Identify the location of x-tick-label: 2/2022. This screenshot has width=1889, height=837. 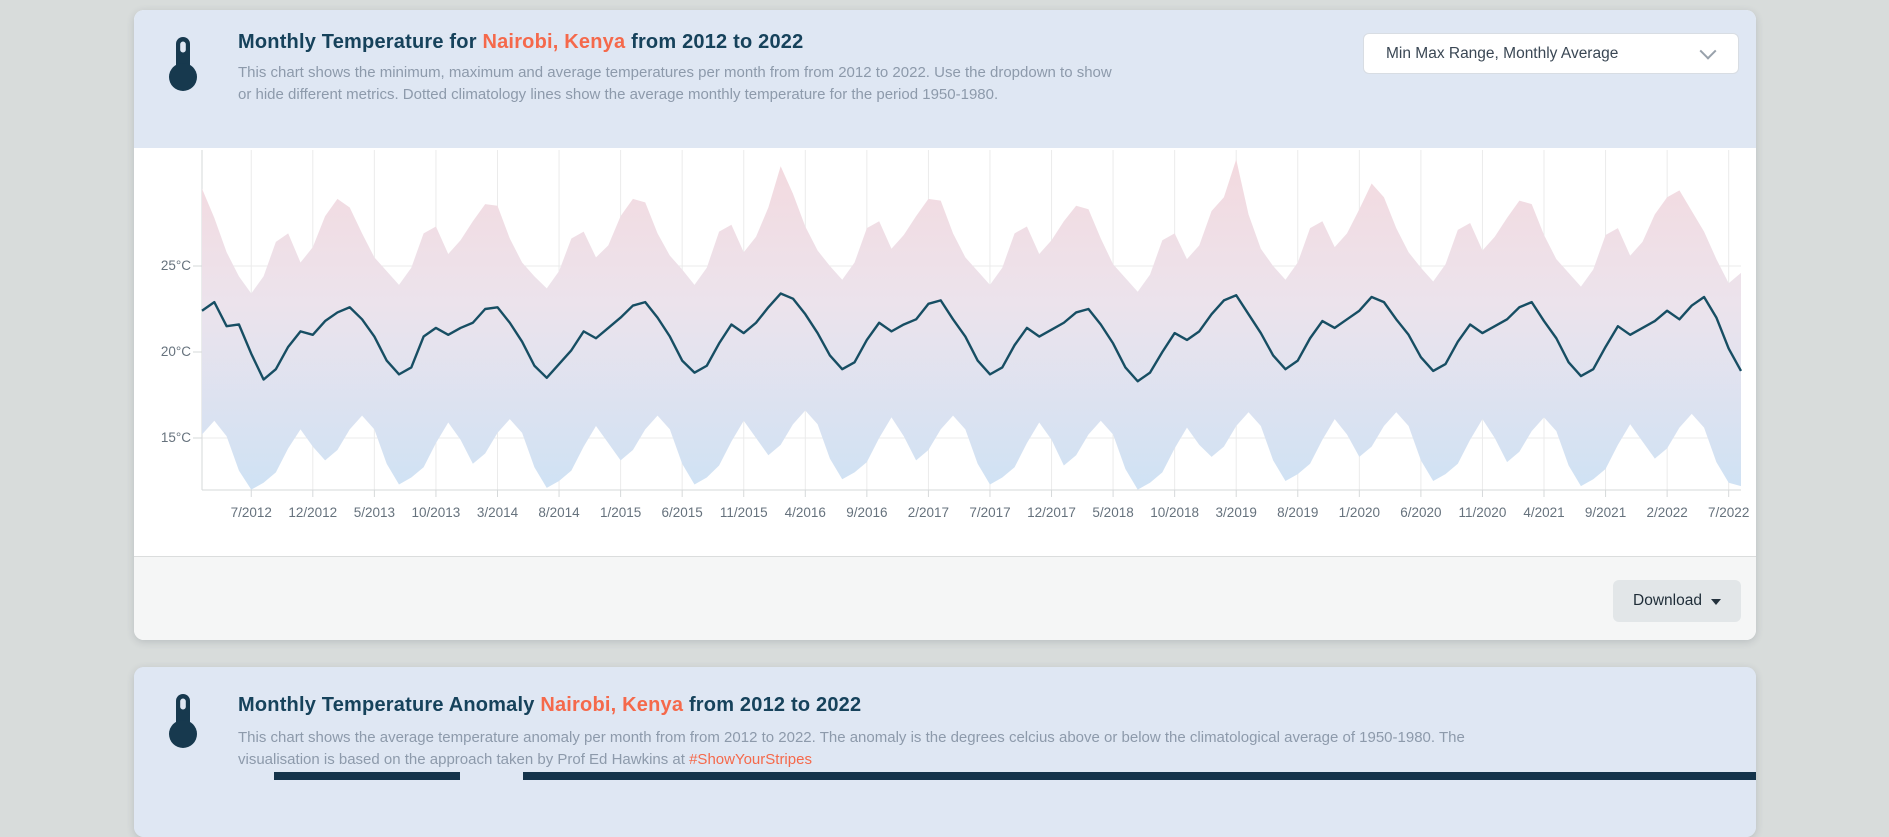
(1667, 512).